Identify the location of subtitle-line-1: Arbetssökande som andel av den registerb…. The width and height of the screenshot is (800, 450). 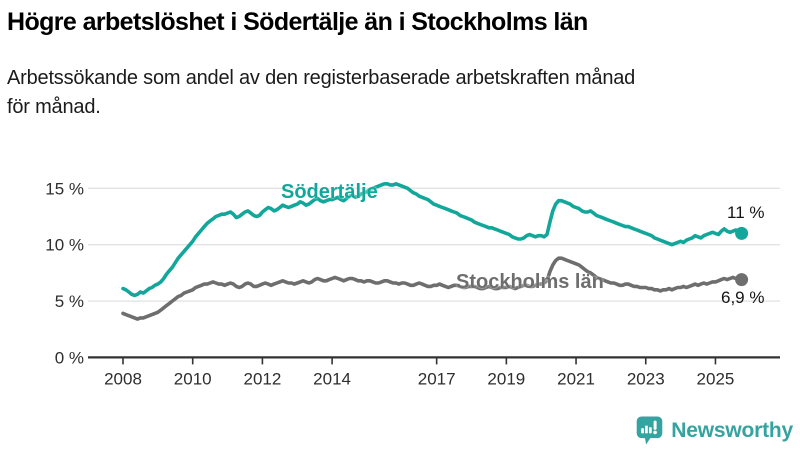
(321, 78).